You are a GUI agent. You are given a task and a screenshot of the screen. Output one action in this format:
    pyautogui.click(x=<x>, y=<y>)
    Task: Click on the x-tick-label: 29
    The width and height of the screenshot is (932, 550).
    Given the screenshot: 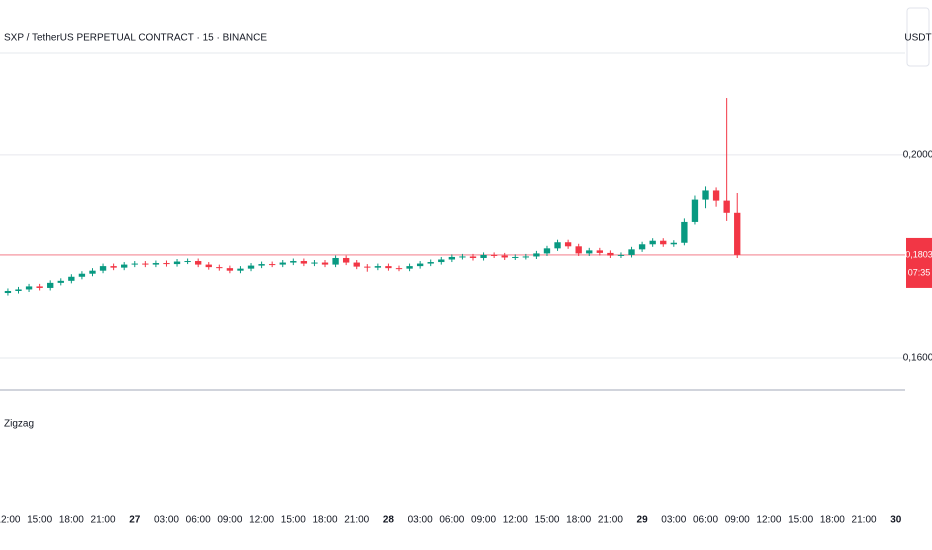 What is the action you would take?
    pyautogui.click(x=643, y=520)
    